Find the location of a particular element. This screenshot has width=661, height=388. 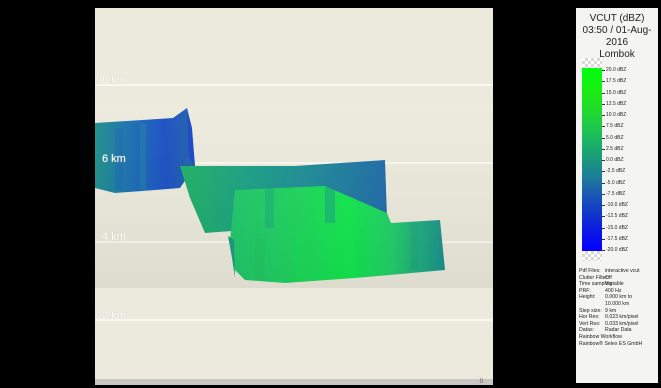

info-value: 0.000 km to is located at coordinates (619, 297).